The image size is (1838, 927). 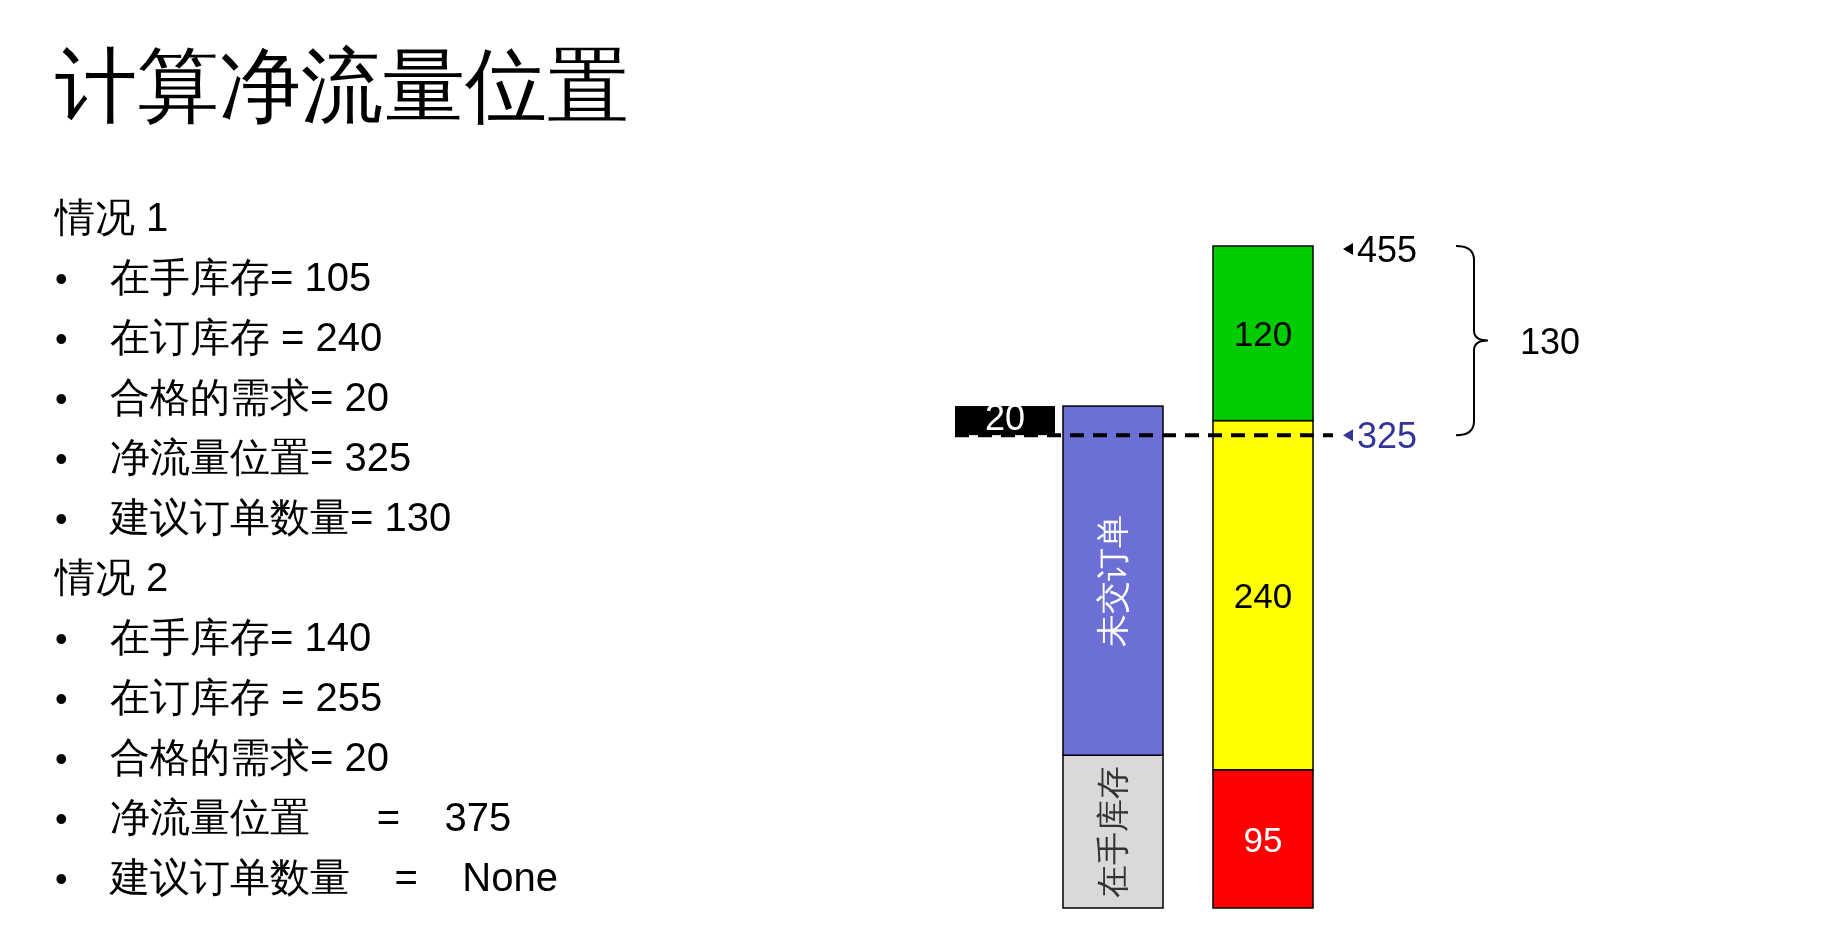 What do you see at coordinates (219, 337) in the screenshot?
I see `text: • 在订库存 = 240` at bounding box center [219, 337].